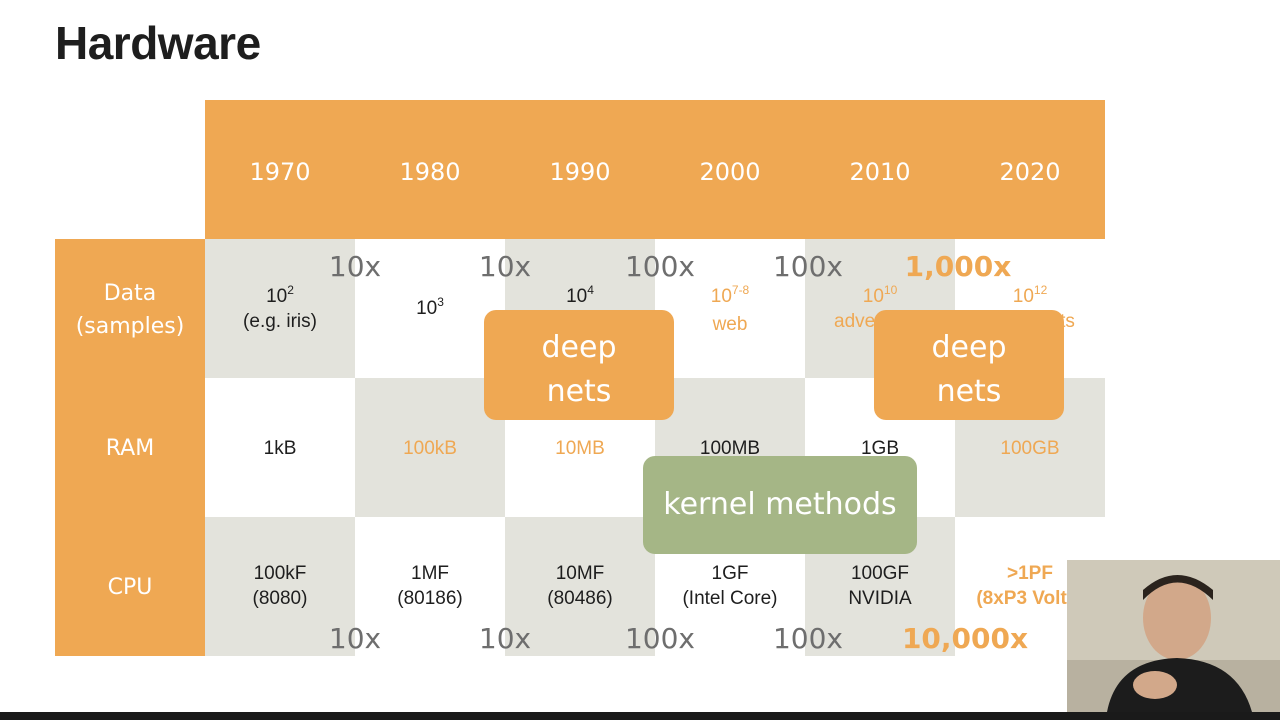 The height and width of the screenshot is (720, 1280). I want to click on cpu-growth-1: 10x, so click(355, 638).